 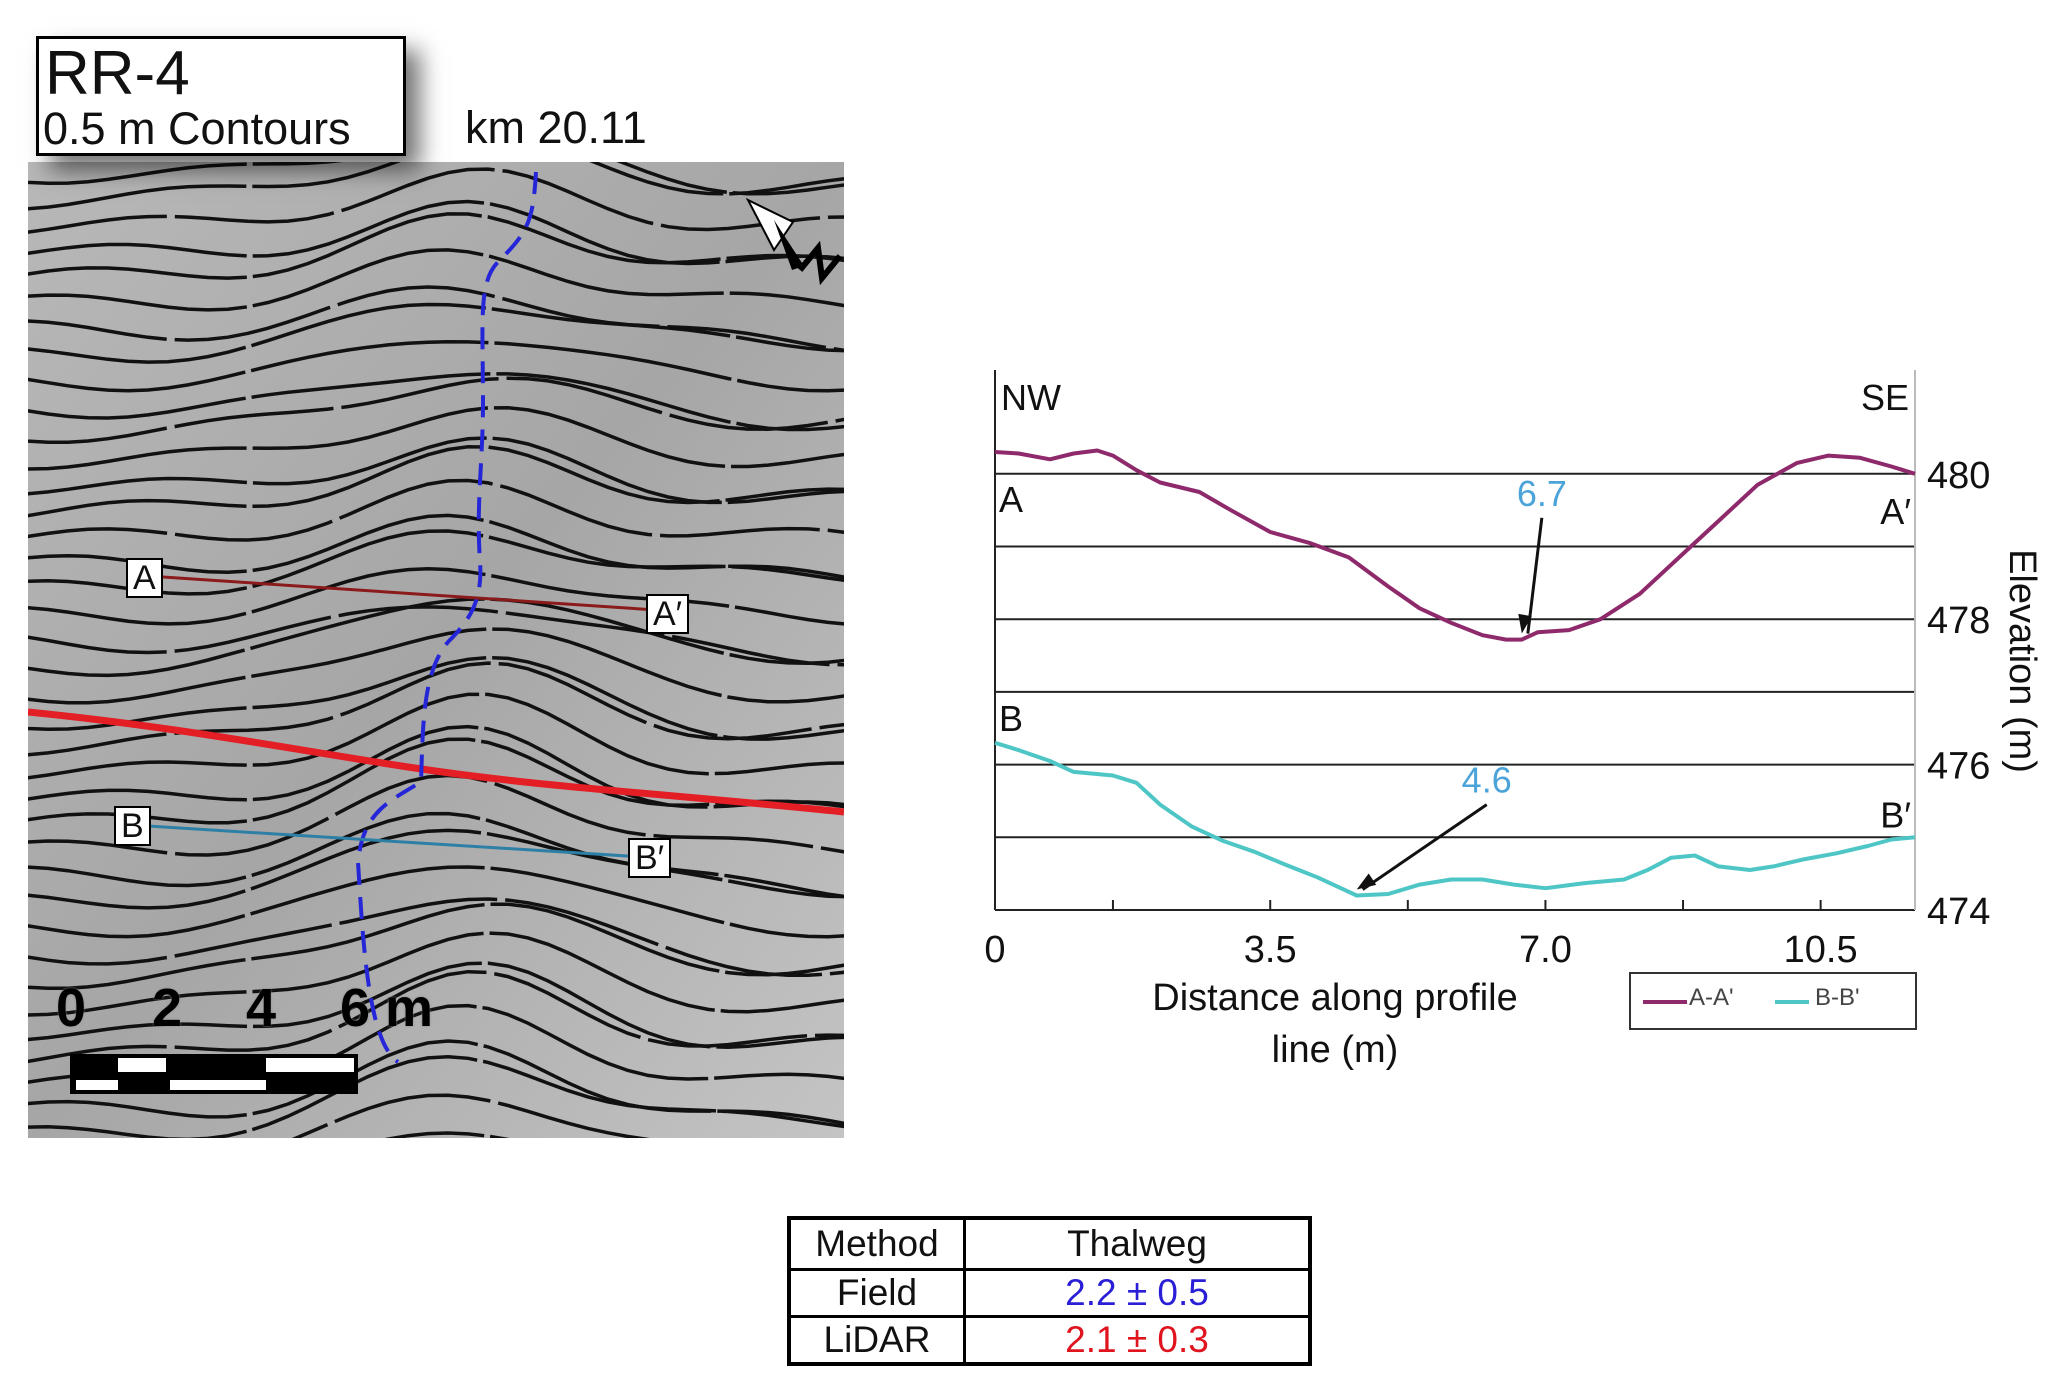 What do you see at coordinates (668, 614) in the screenshot?
I see `profile-label-a-prime: A′` at bounding box center [668, 614].